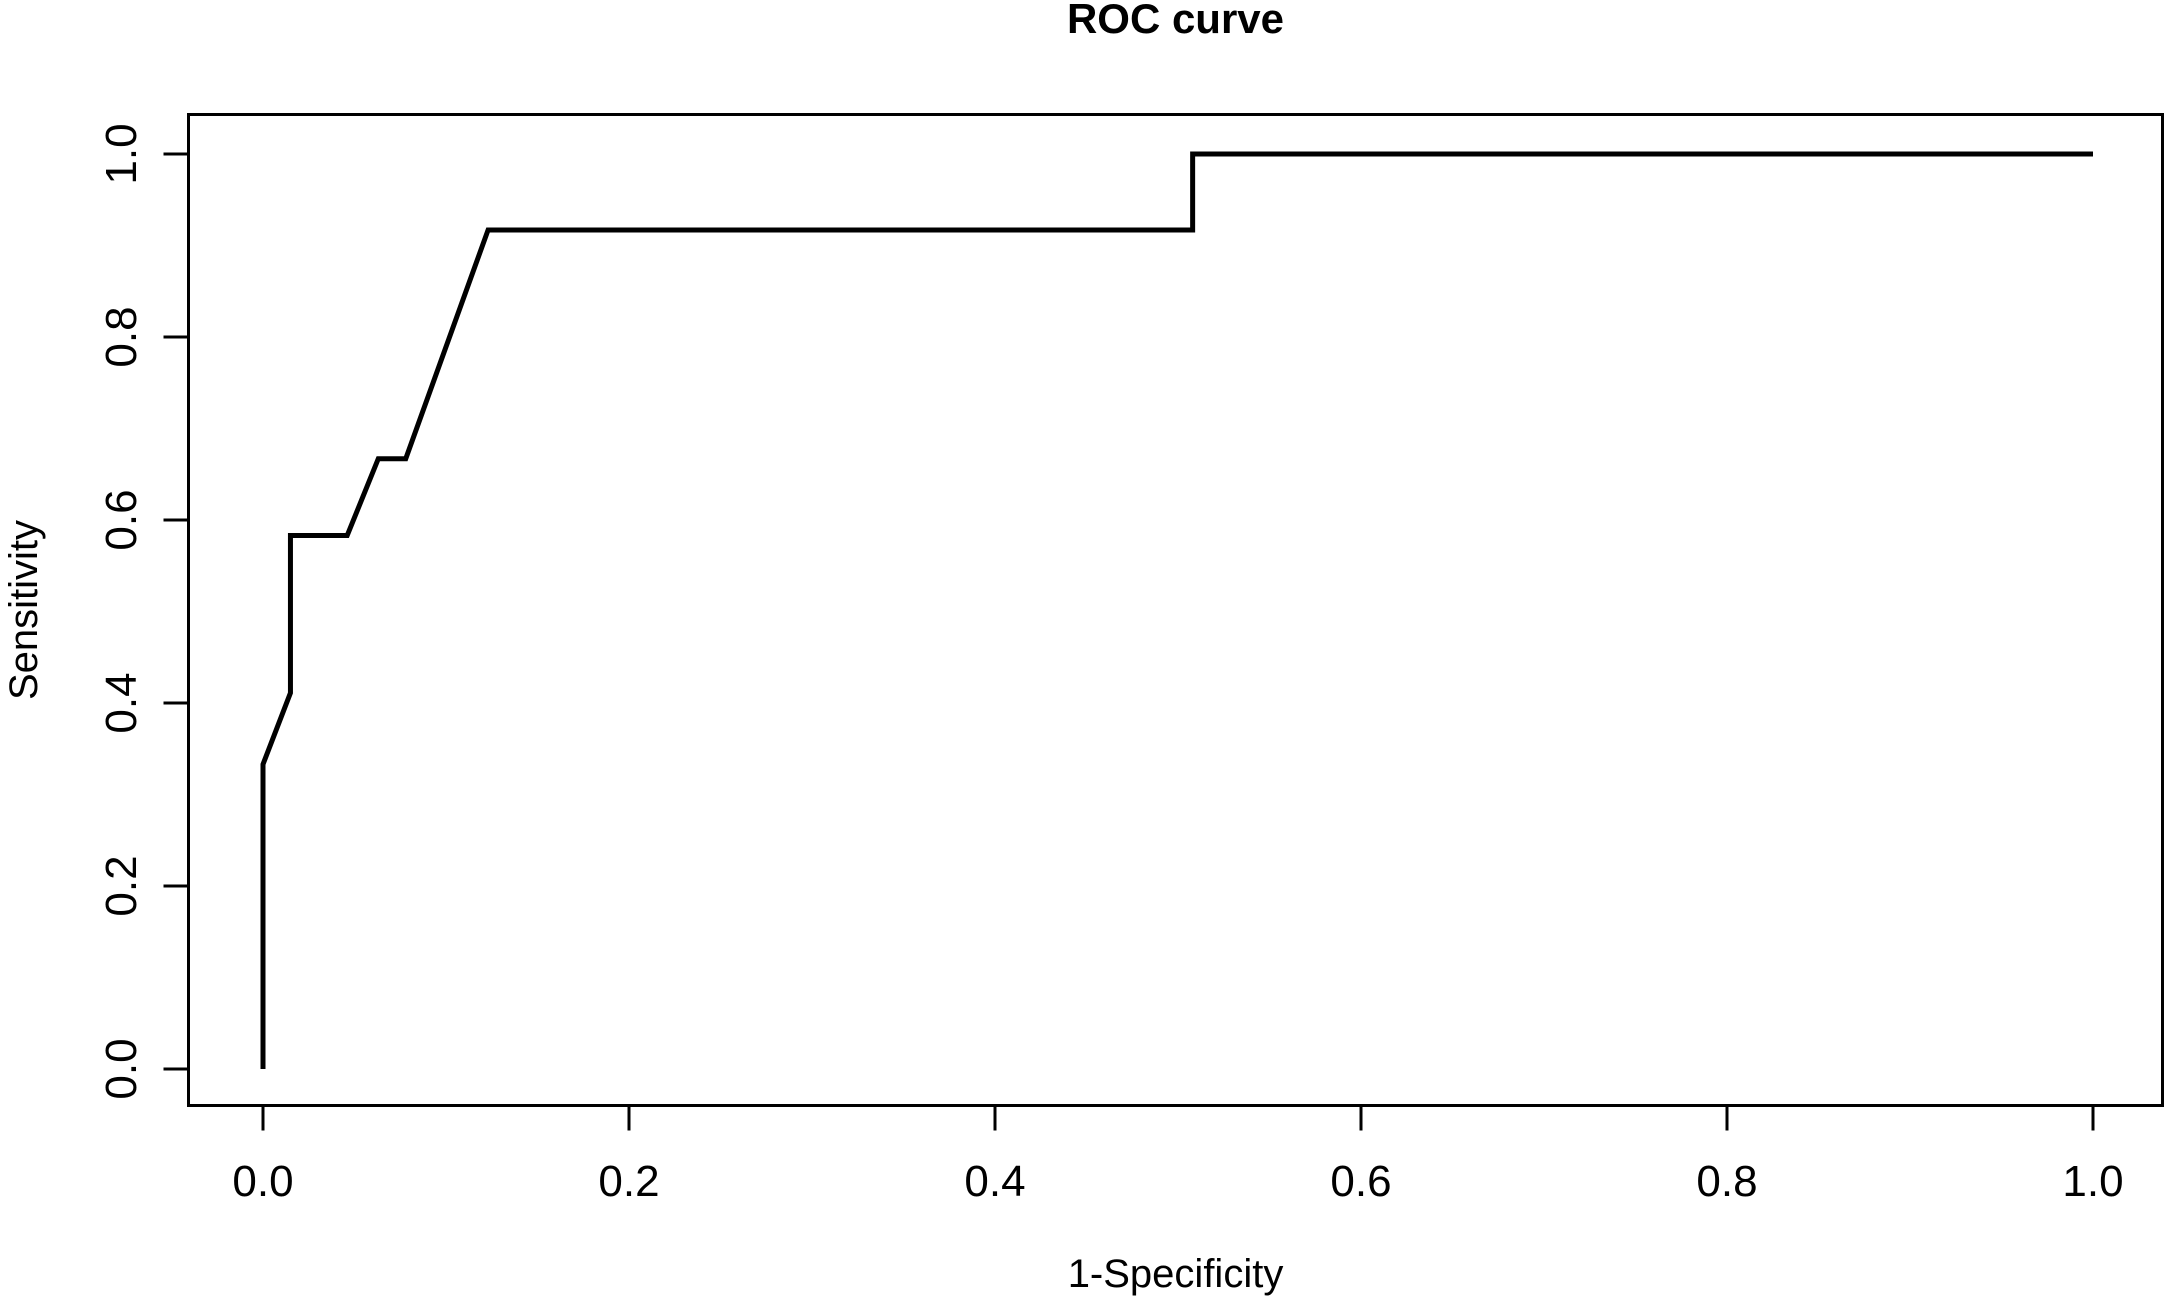 The image size is (2167, 1306). Describe the element at coordinates (1175, 1274) in the screenshot. I see `x-axis-label: 1-Specificity` at that location.